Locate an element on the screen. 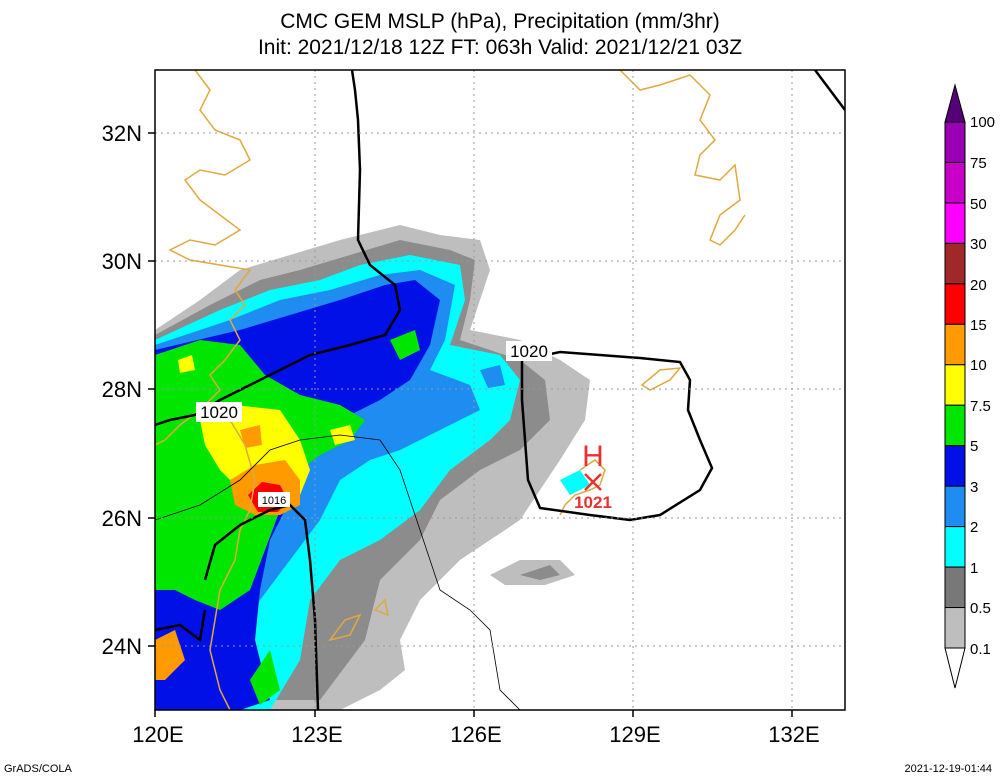 The image size is (1000, 779). colorbar-label: 50 is located at coordinates (978, 204).